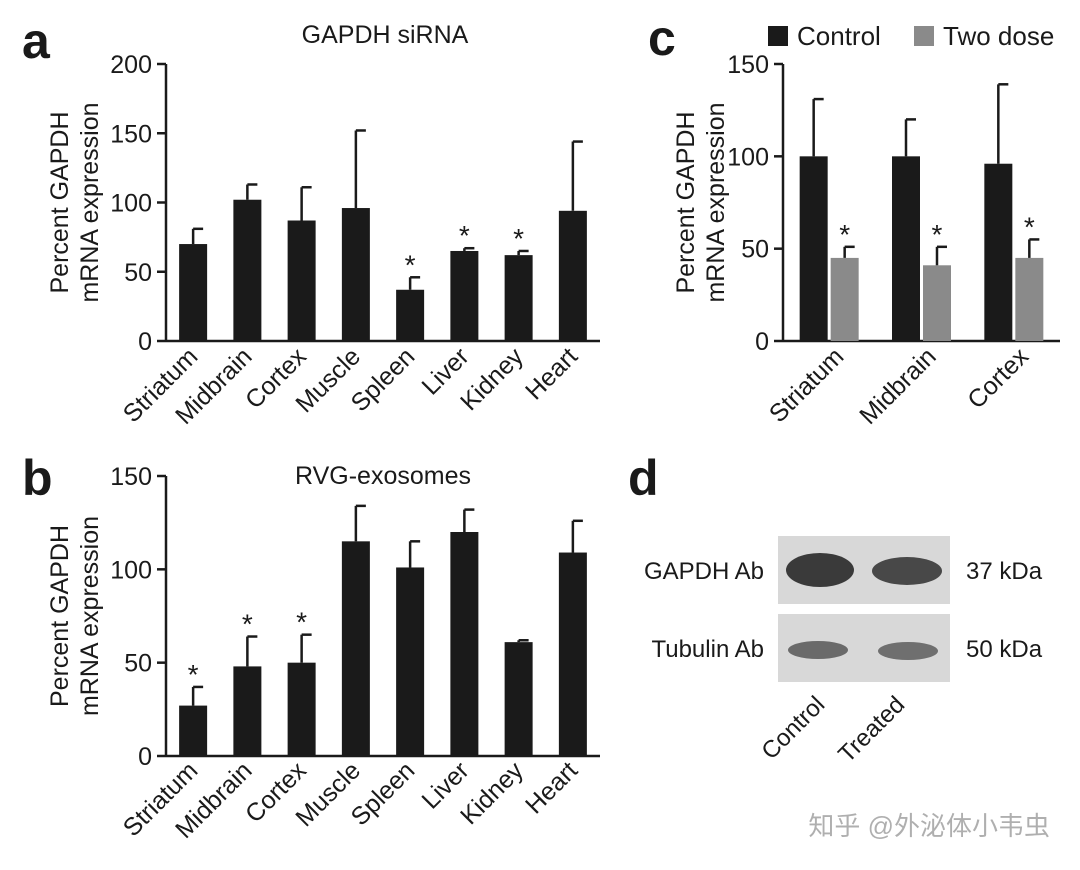 The width and height of the screenshot is (1080, 870). I want to click on y-tick-label: 200, so click(131, 65).